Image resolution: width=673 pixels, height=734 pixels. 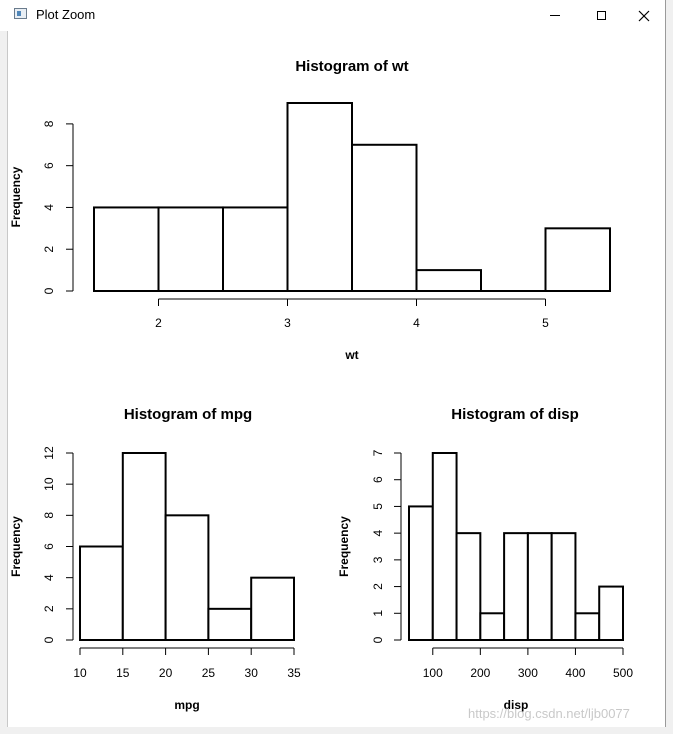 What do you see at coordinates (351, 355) in the screenshot?
I see `x-axis-label: wt` at bounding box center [351, 355].